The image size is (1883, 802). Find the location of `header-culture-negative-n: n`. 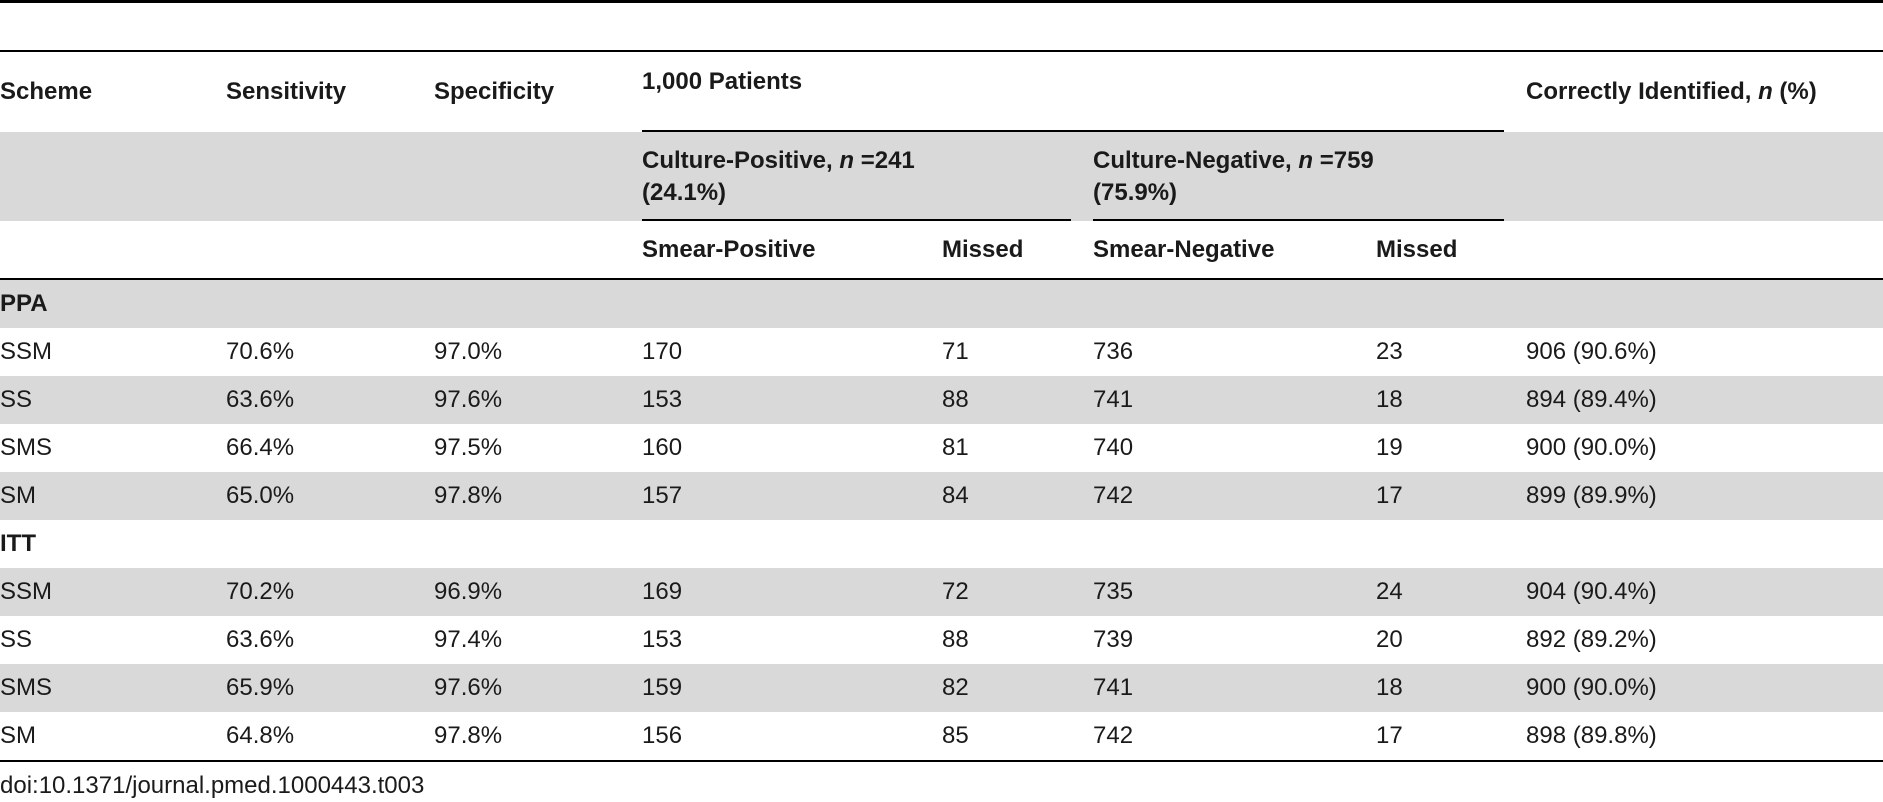

header-culture-negative-n: n is located at coordinates (1306, 160).